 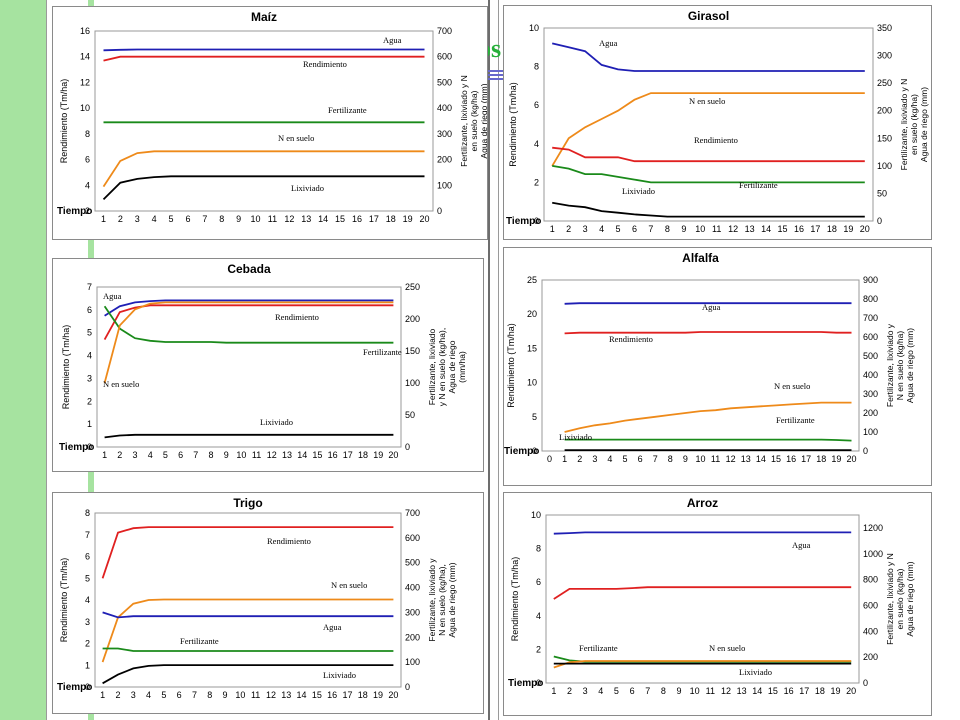 What do you see at coordinates (575, 437) in the screenshot?
I see `series-label-lixiviado: Lixiviado` at bounding box center [575, 437].